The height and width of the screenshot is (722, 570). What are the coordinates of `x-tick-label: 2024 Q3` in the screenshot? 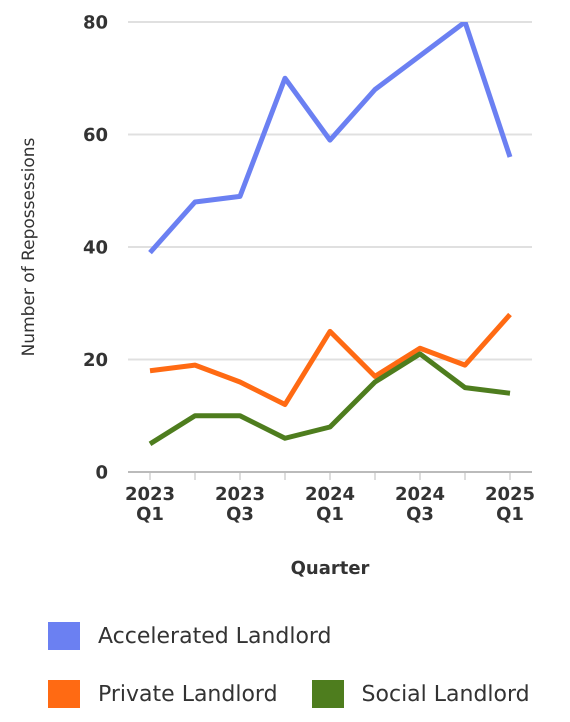 It's located at (420, 504).